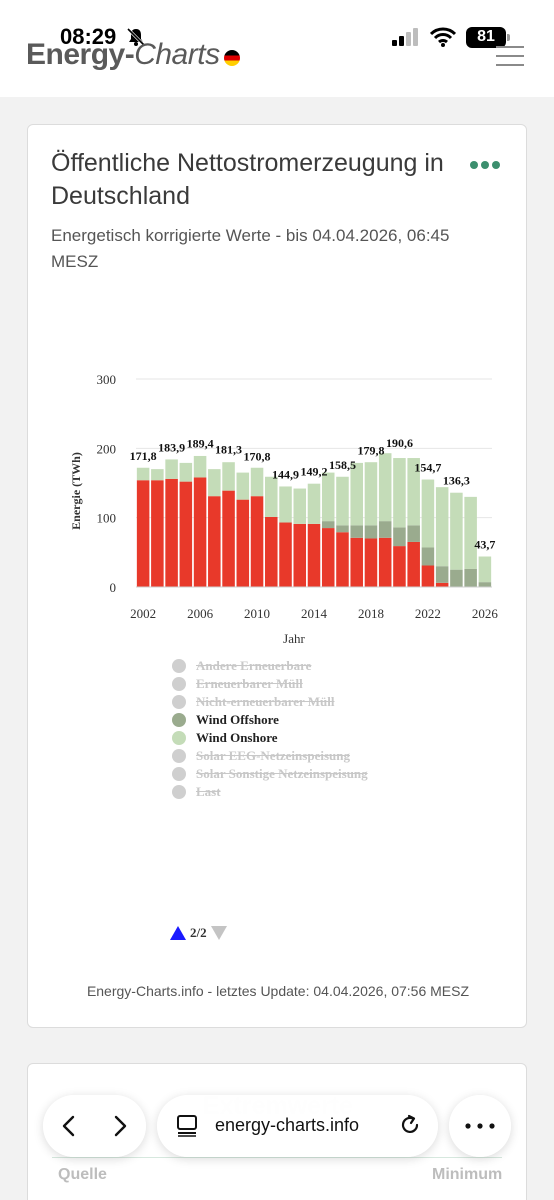 This screenshot has height=1200, width=554. What do you see at coordinates (265, 701) in the screenshot?
I see `legend-label: Nicht-erneuerbarer Müll` at bounding box center [265, 701].